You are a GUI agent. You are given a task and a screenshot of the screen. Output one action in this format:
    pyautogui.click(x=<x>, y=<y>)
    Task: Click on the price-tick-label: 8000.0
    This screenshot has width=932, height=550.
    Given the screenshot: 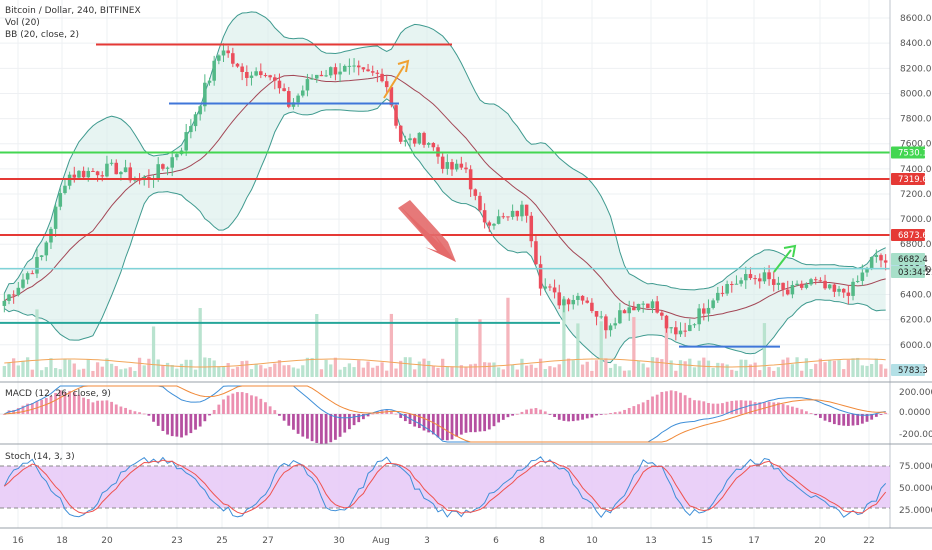 What is the action you would take?
    pyautogui.click(x=916, y=94)
    